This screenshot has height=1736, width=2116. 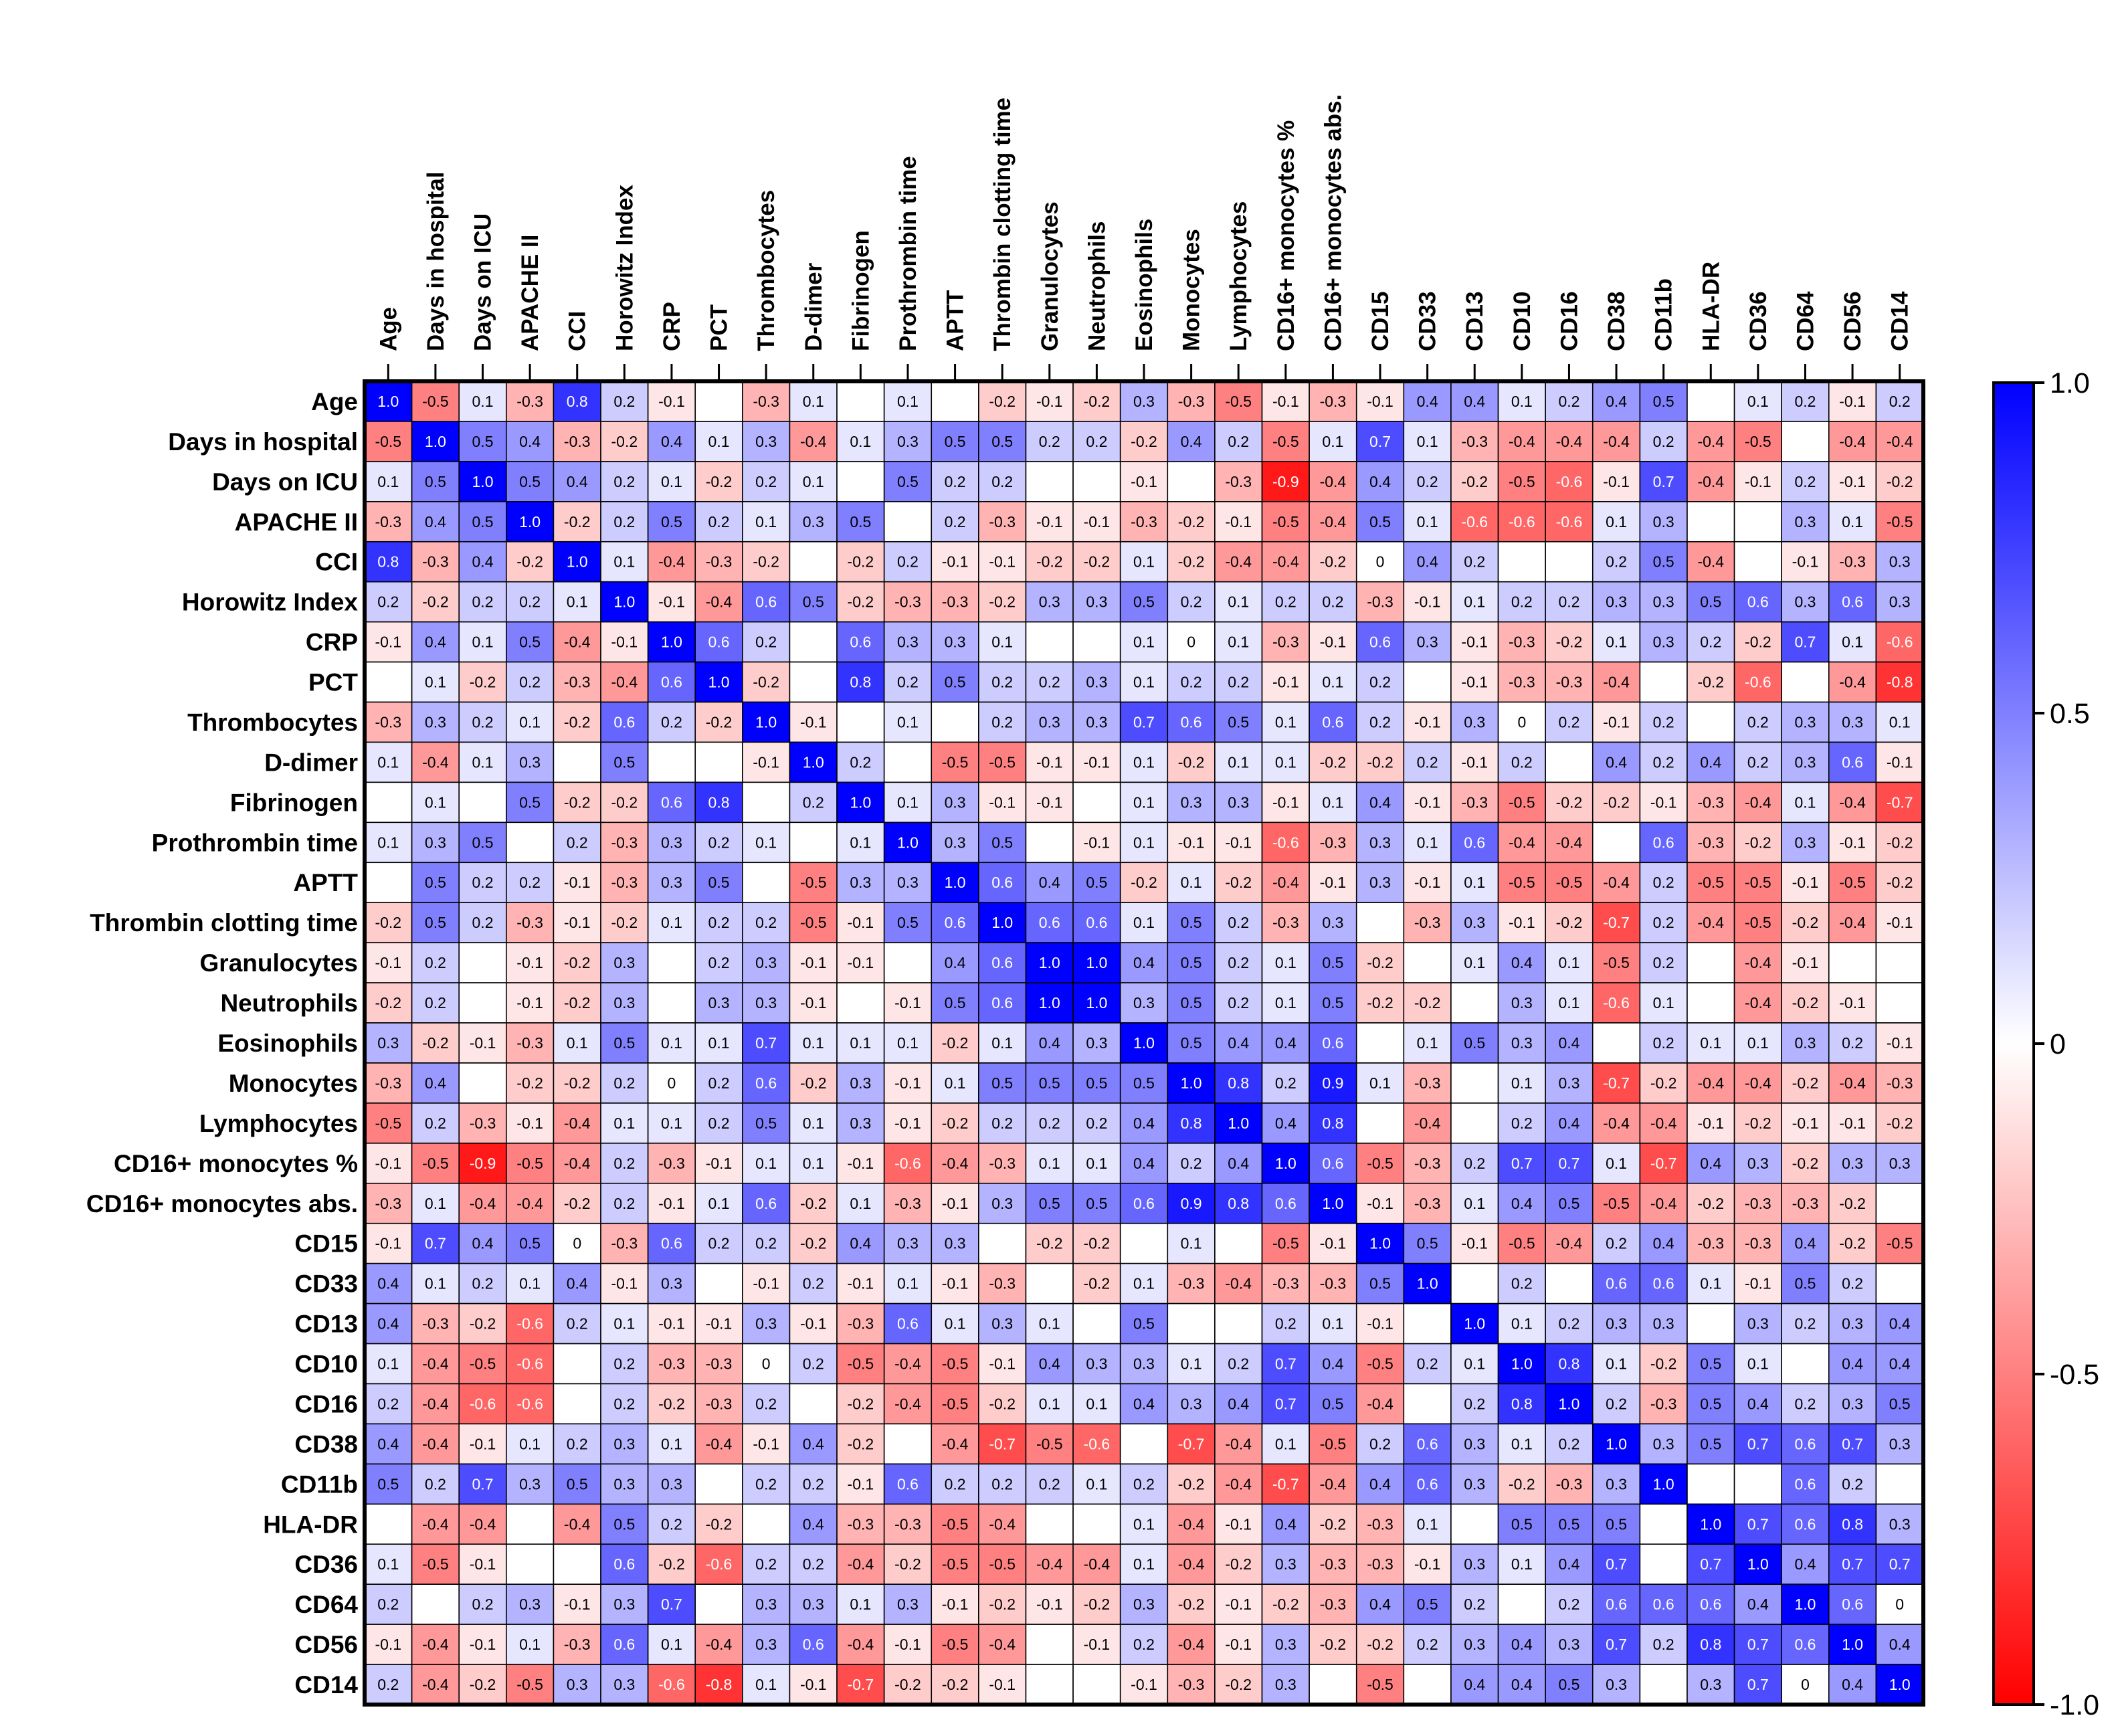 I want to click on cell-hla-dr-cd11b, so click(x=1663, y=1524).